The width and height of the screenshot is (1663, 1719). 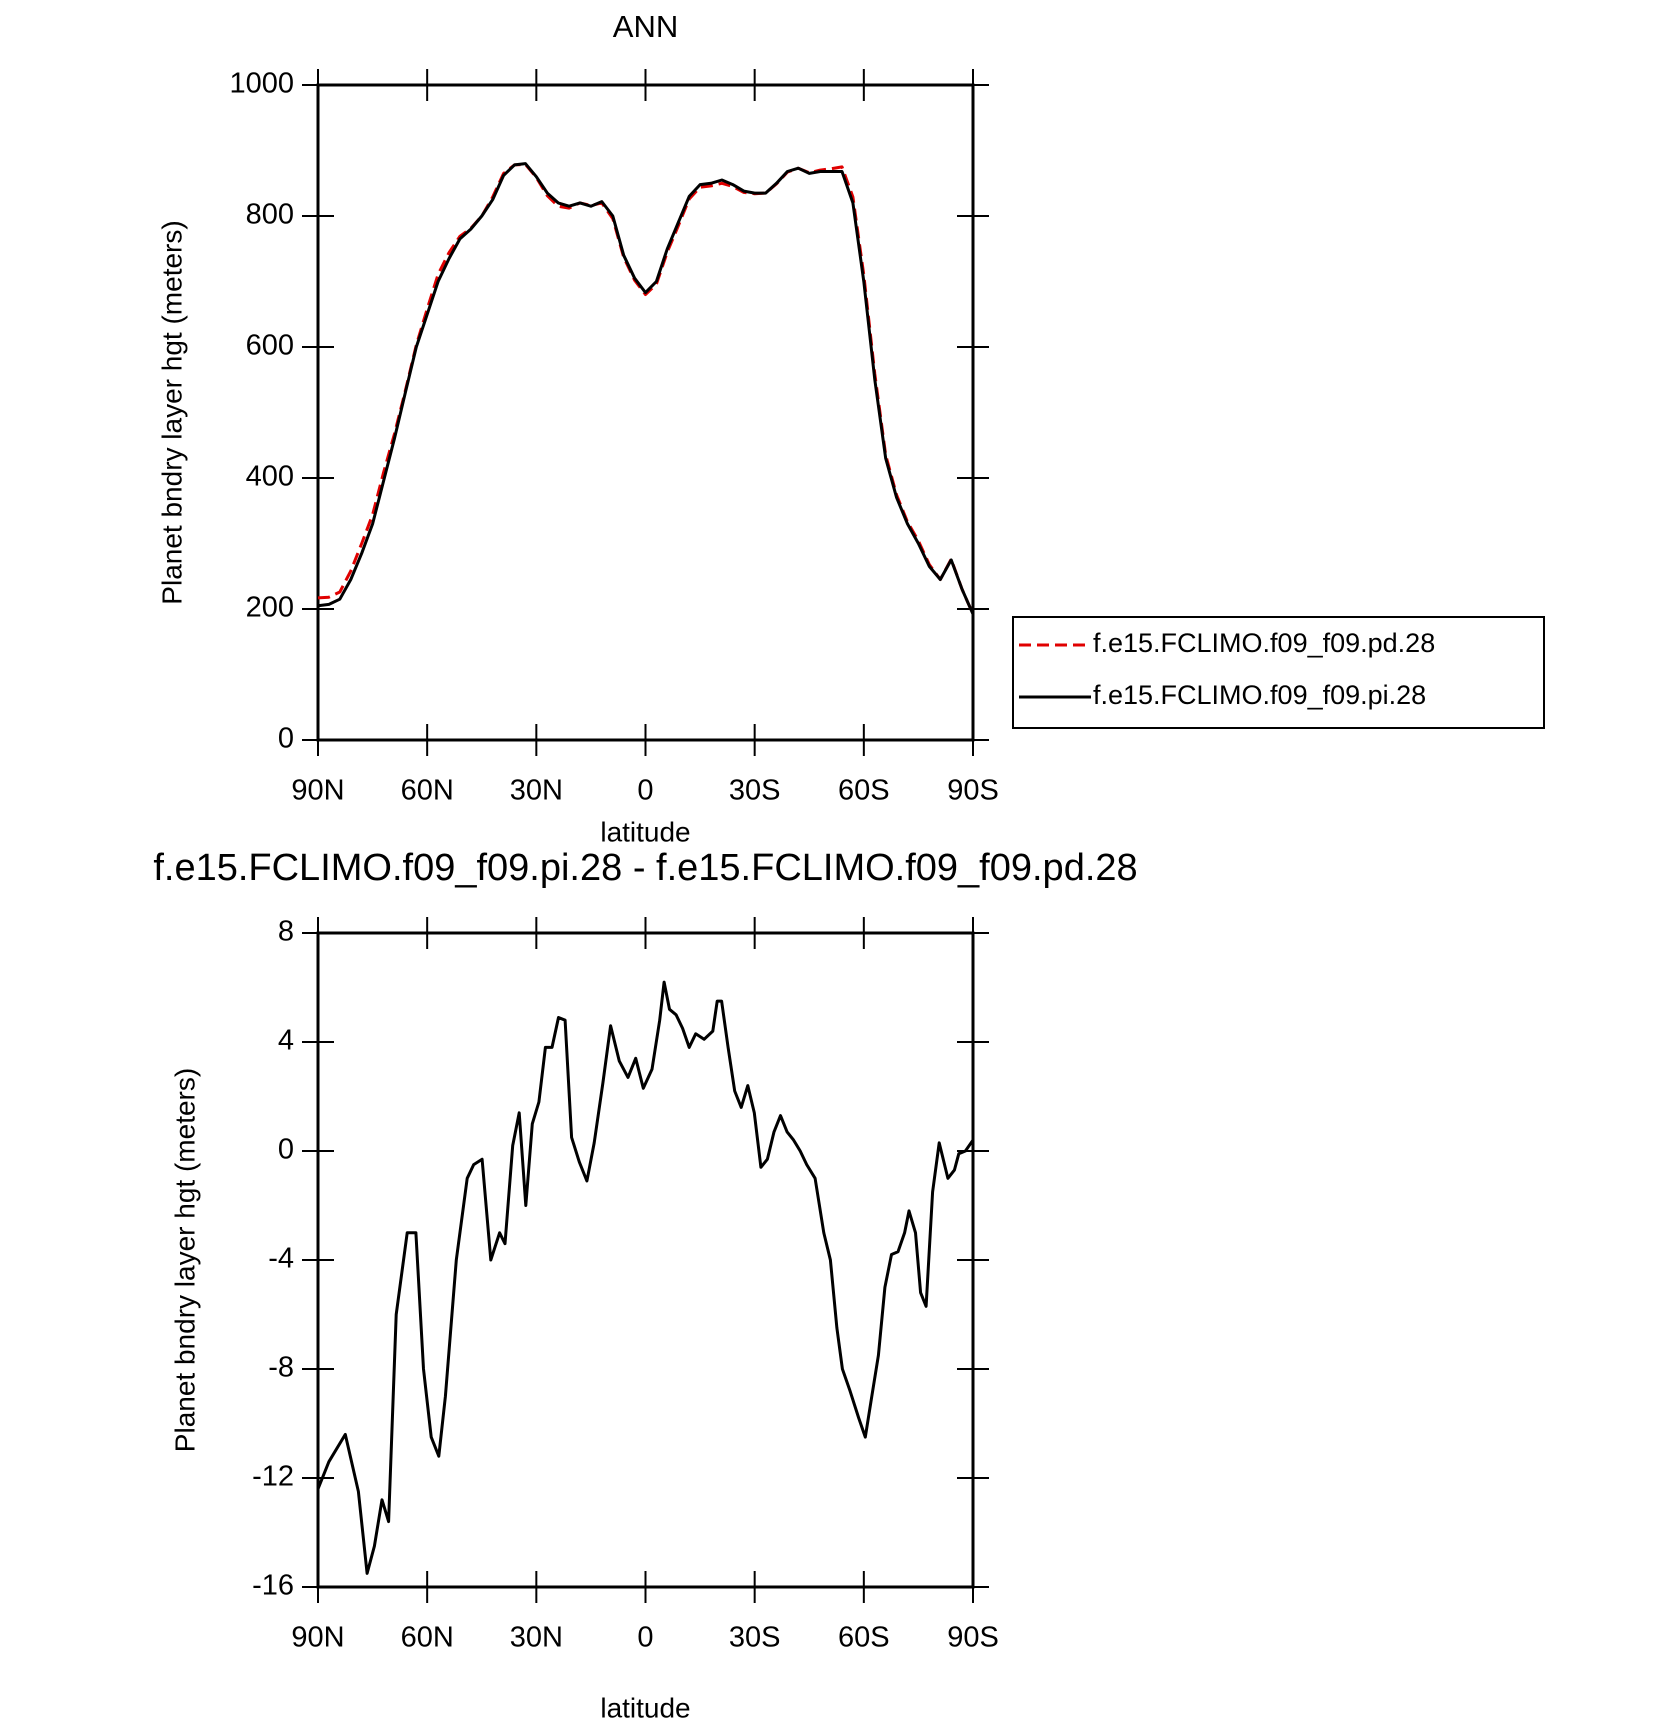 I want to click on chart-title: ANN, so click(x=645, y=26).